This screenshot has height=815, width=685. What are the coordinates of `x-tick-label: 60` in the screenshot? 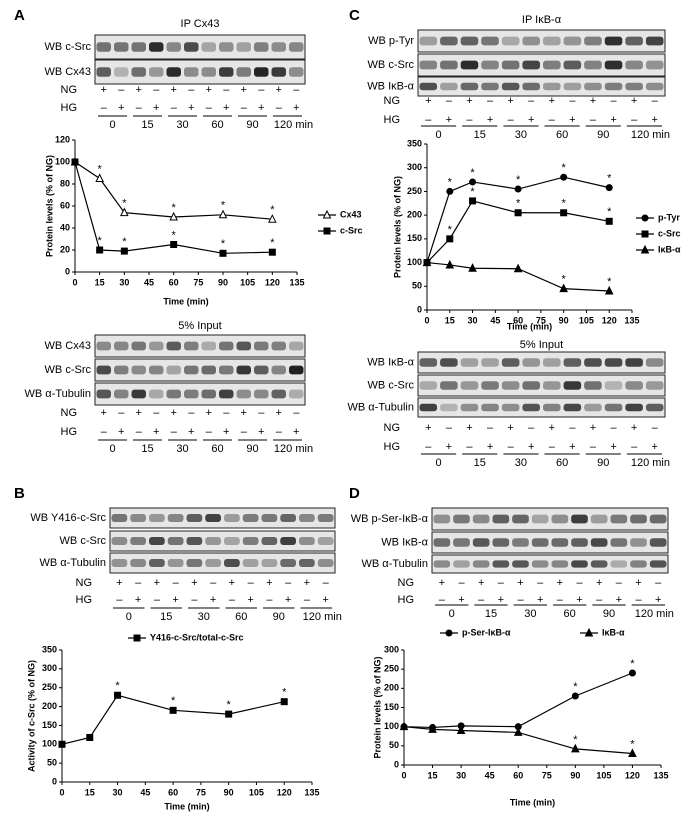 It's located at (174, 282).